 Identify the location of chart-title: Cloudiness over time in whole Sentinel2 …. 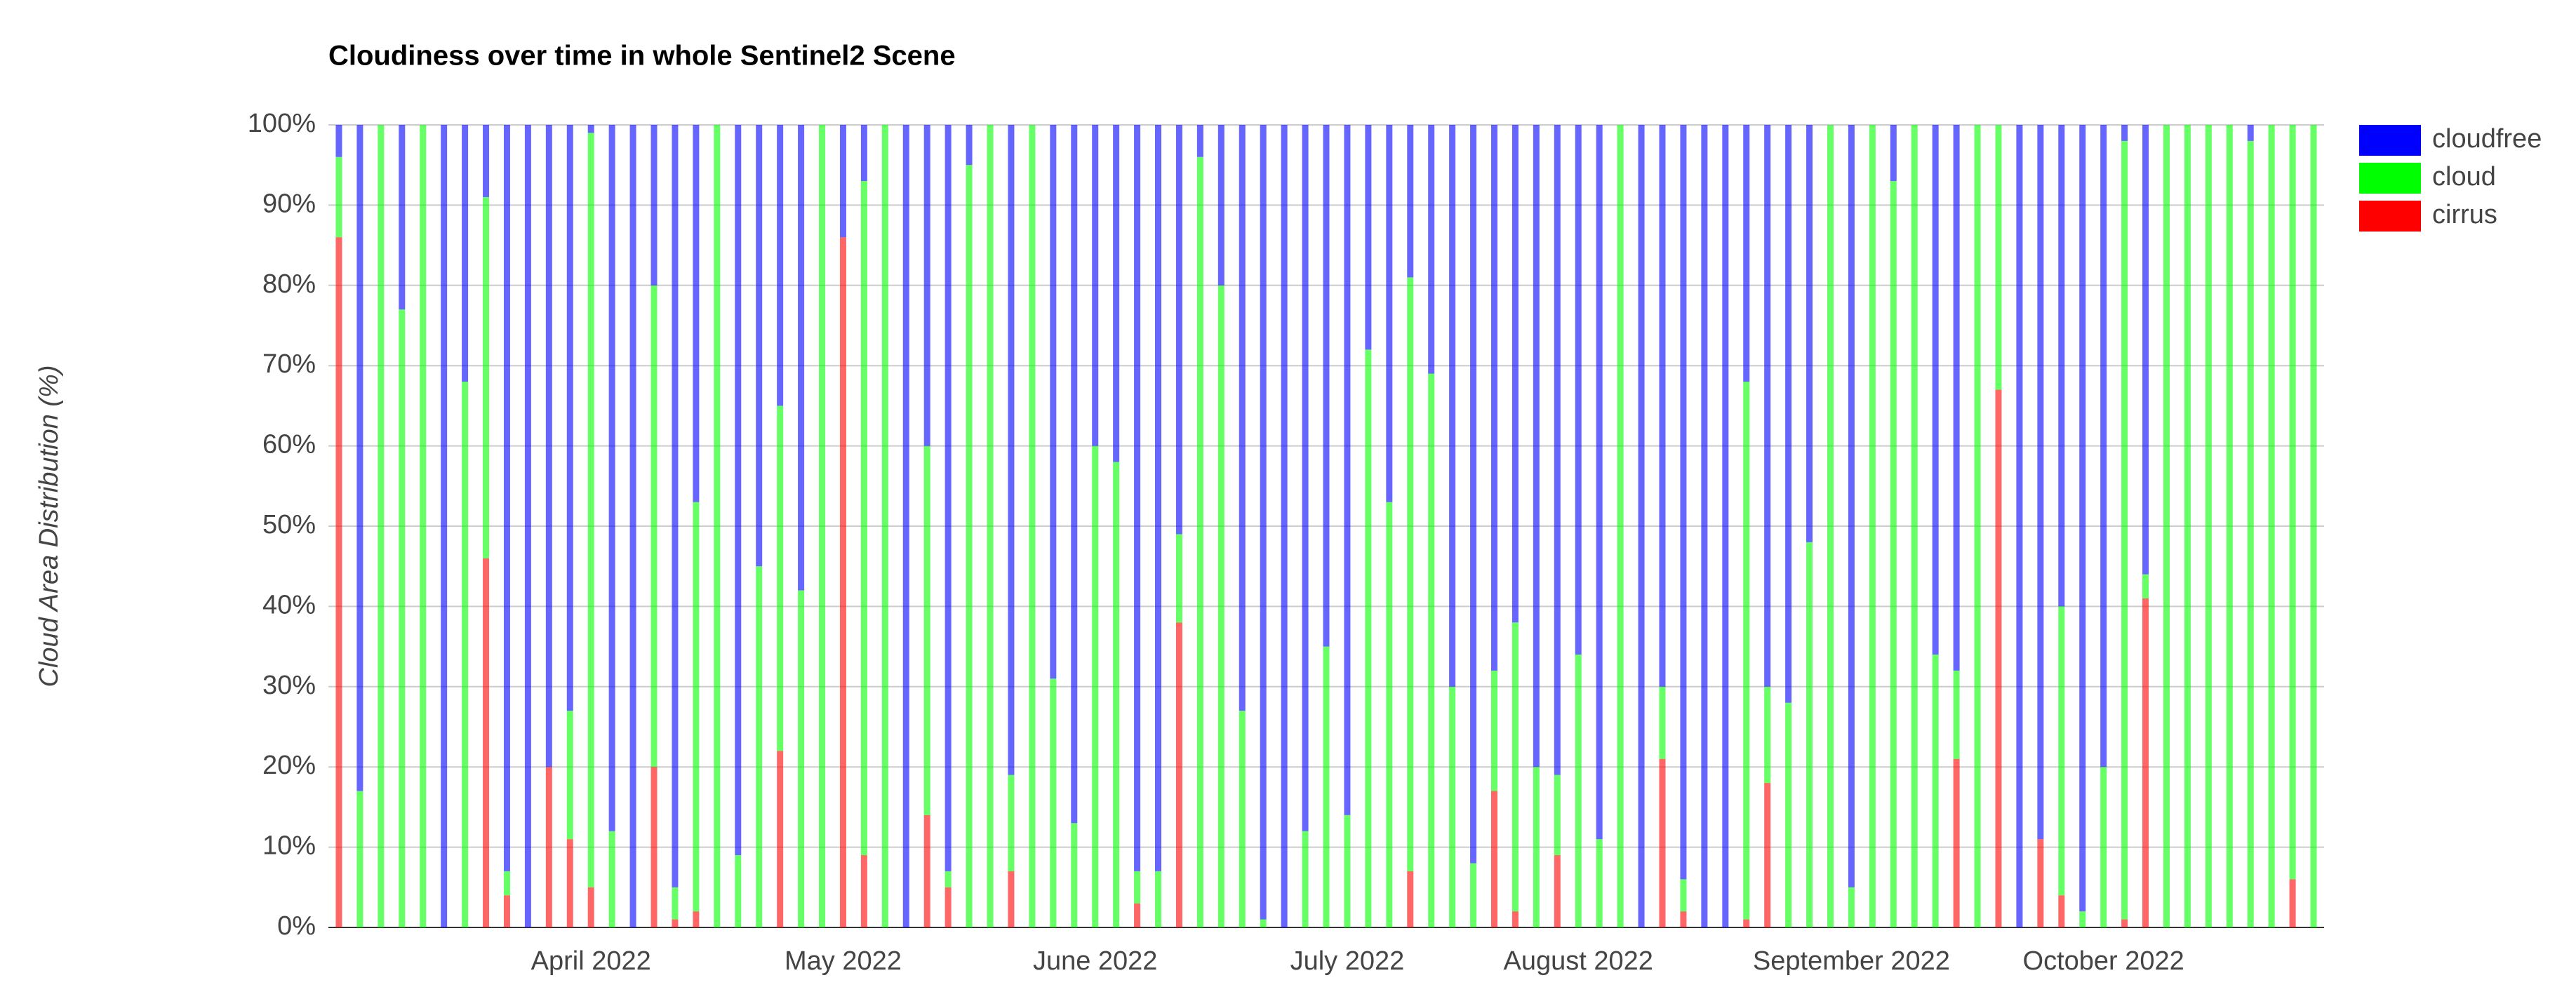
(642, 57).